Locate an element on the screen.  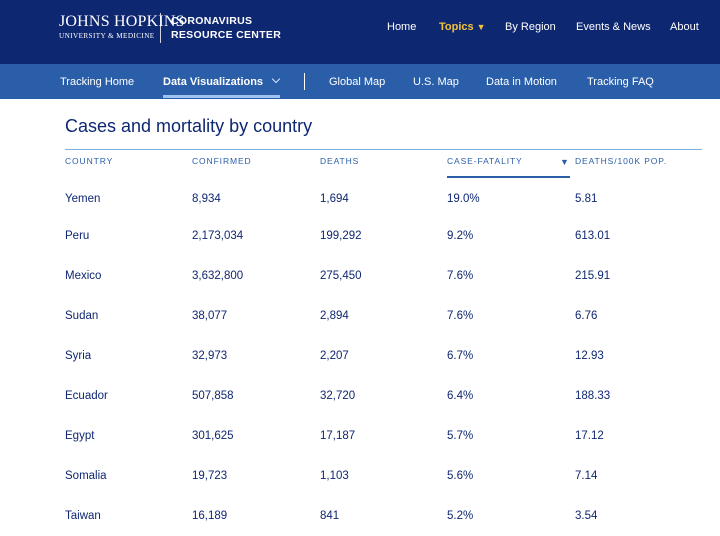
cell-deaths-per-100k: 6.76 is located at coordinates (586, 316).